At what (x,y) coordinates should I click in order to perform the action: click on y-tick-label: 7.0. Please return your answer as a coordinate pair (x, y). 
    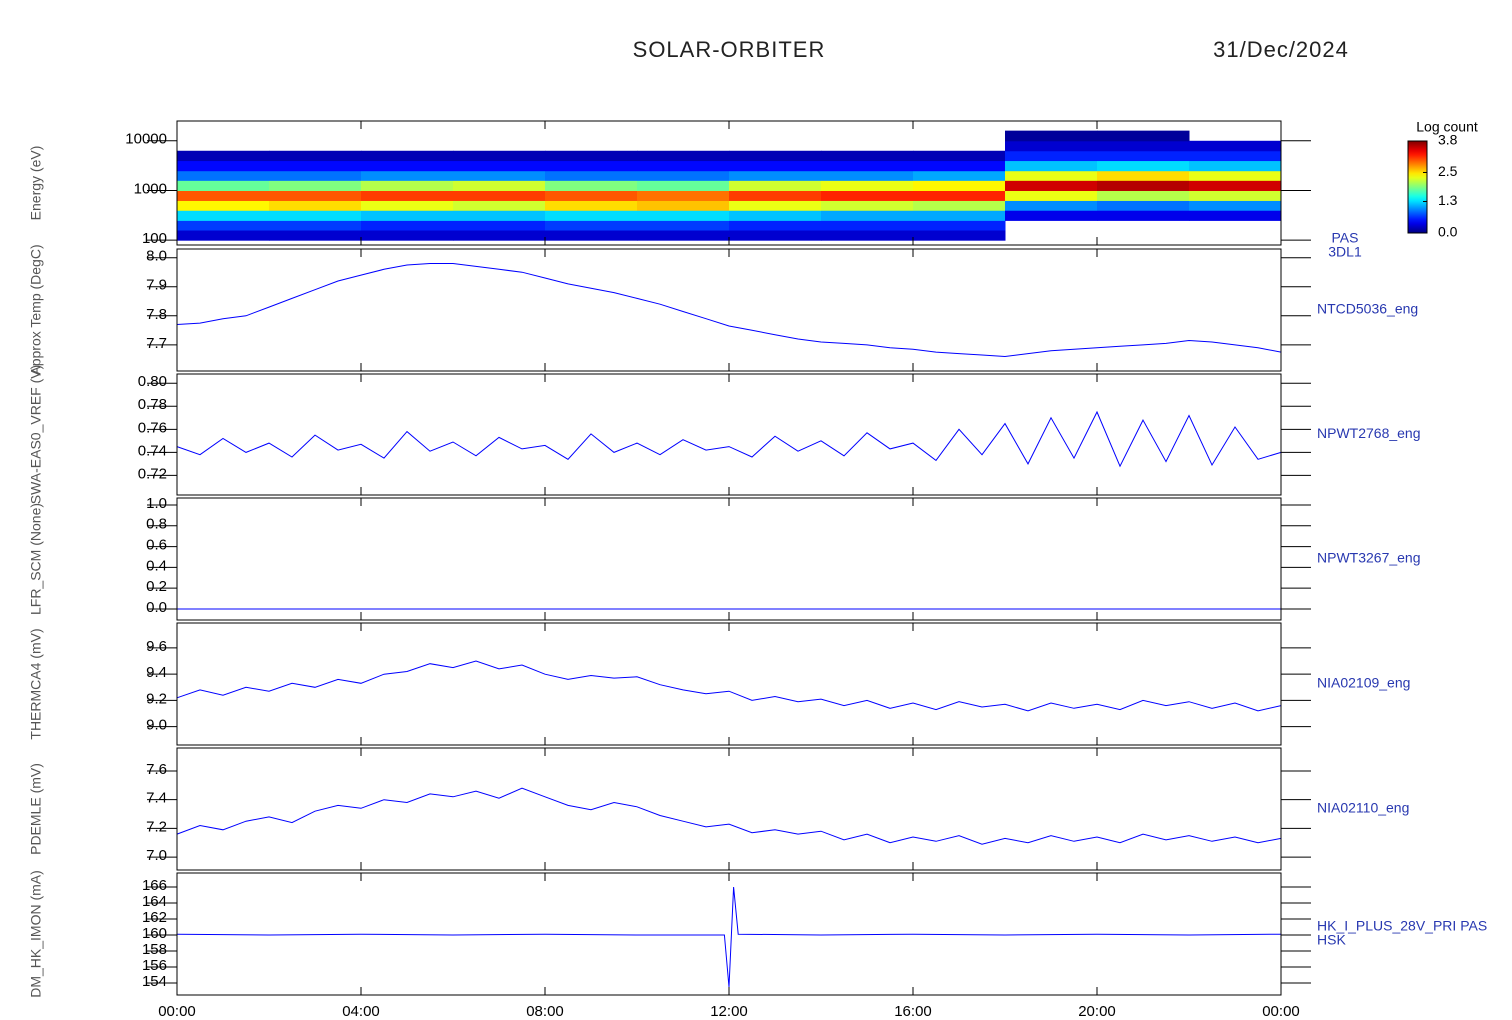
    Looking at the image, I should click on (156, 855).